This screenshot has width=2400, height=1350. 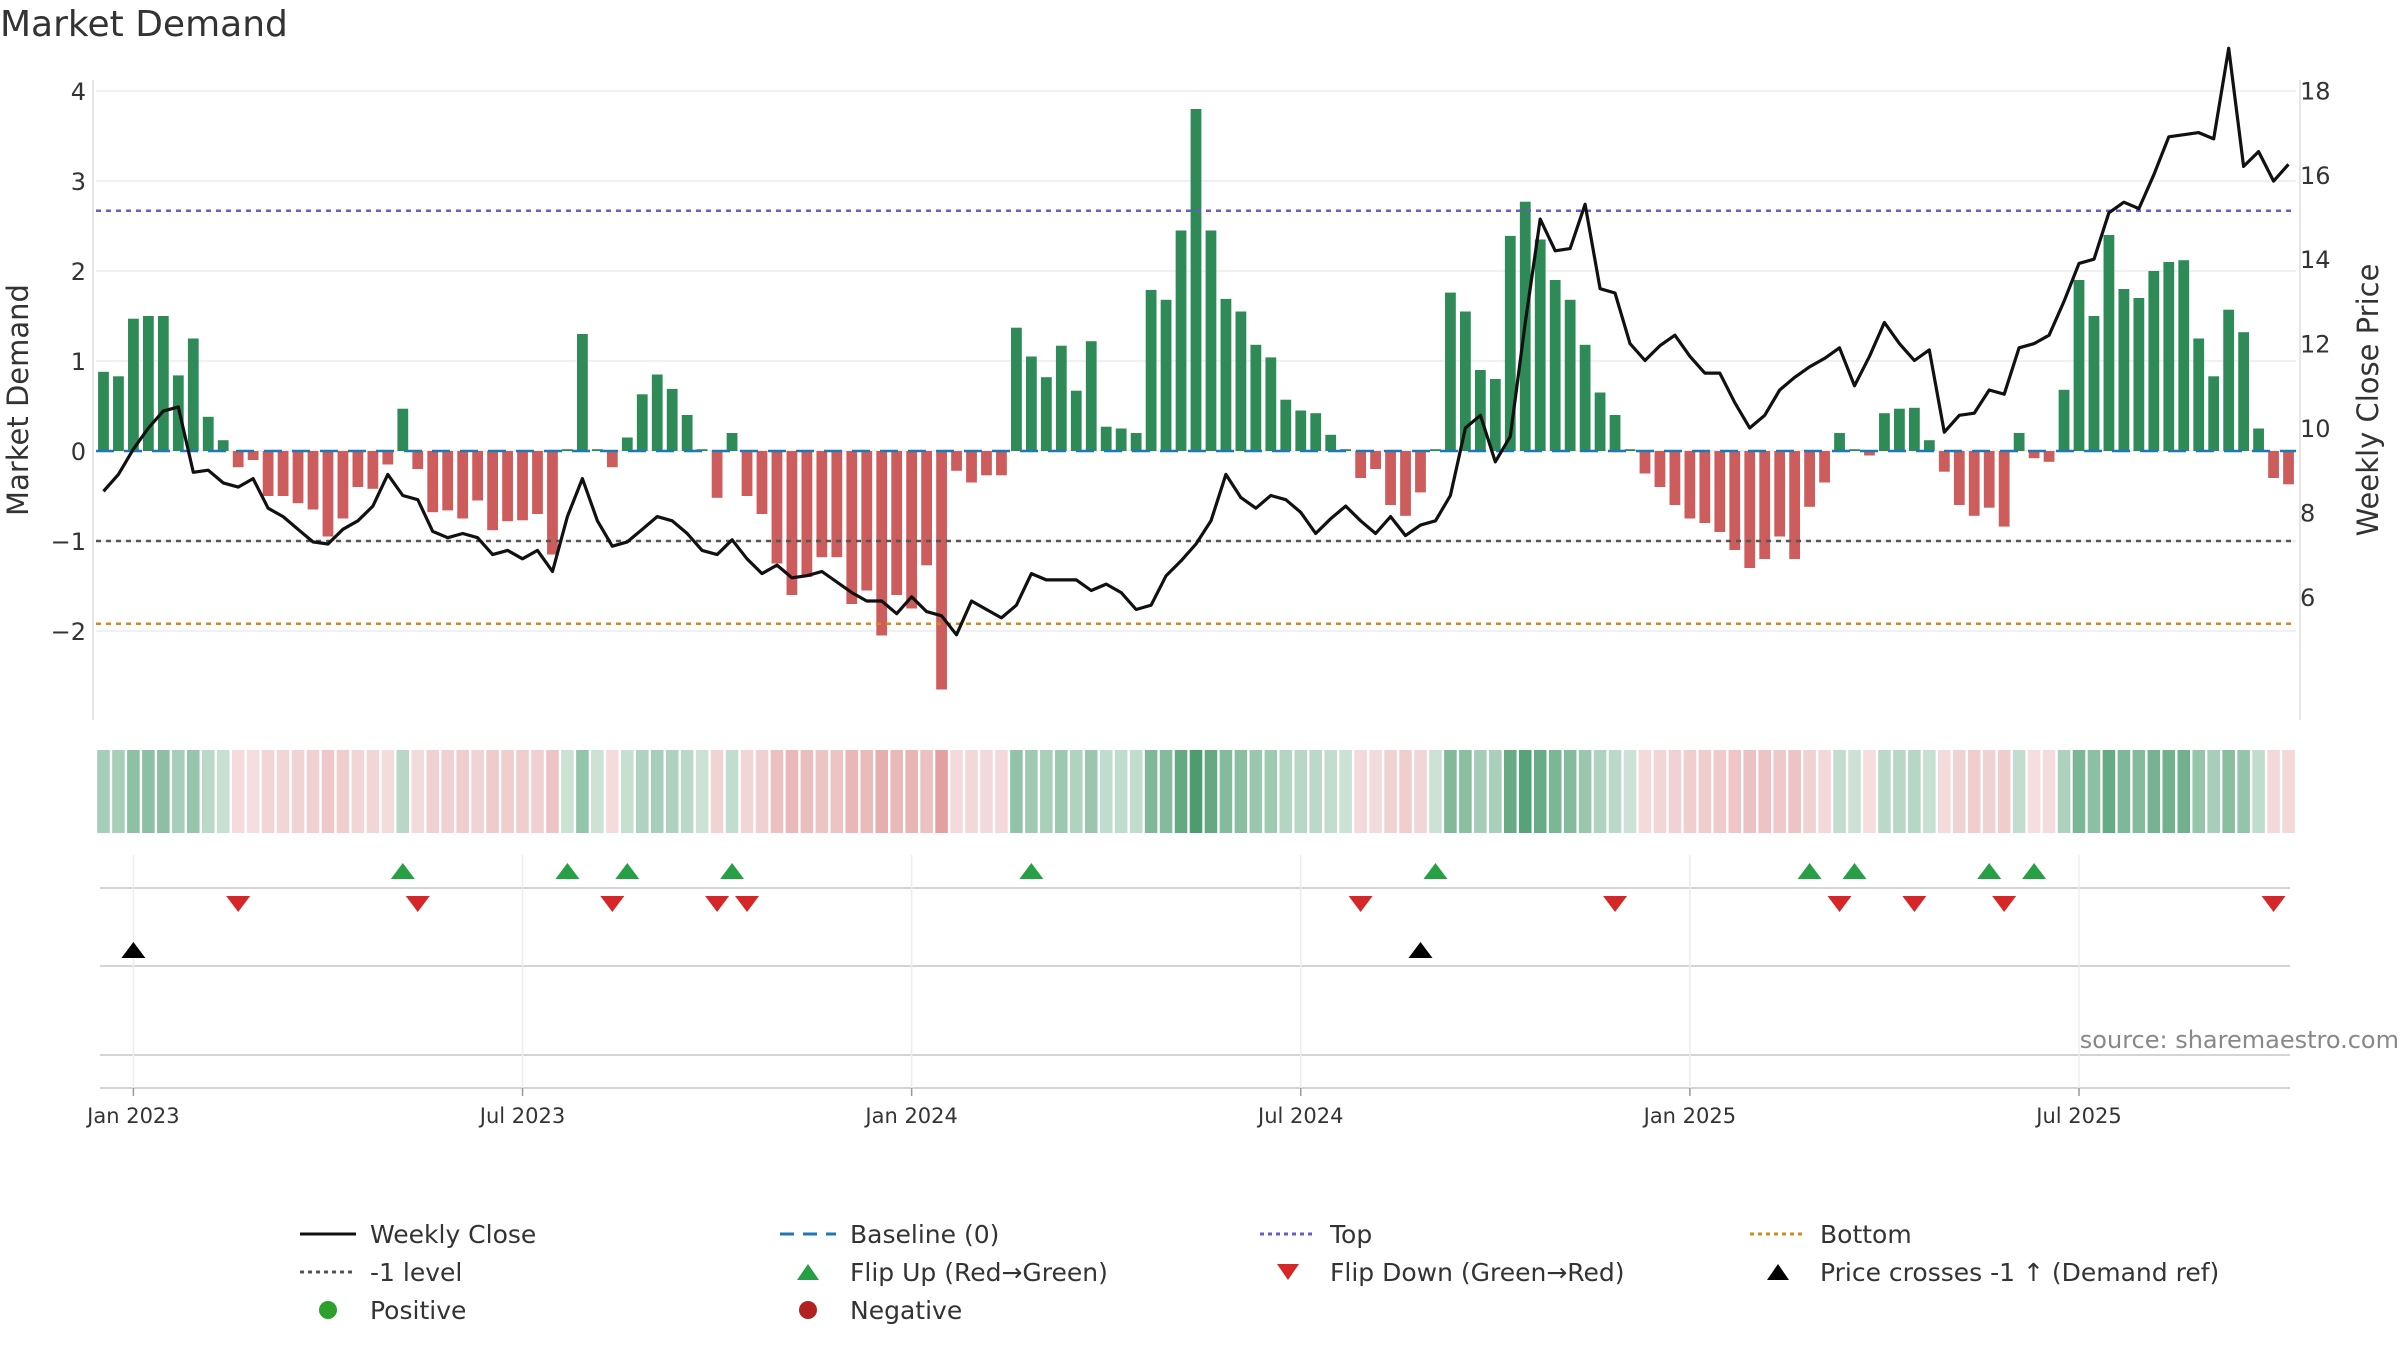 What do you see at coordinates (2315, 176) in the screenshot?
I see `y2-tick-label: 16` at bounding box center [2315, 176].